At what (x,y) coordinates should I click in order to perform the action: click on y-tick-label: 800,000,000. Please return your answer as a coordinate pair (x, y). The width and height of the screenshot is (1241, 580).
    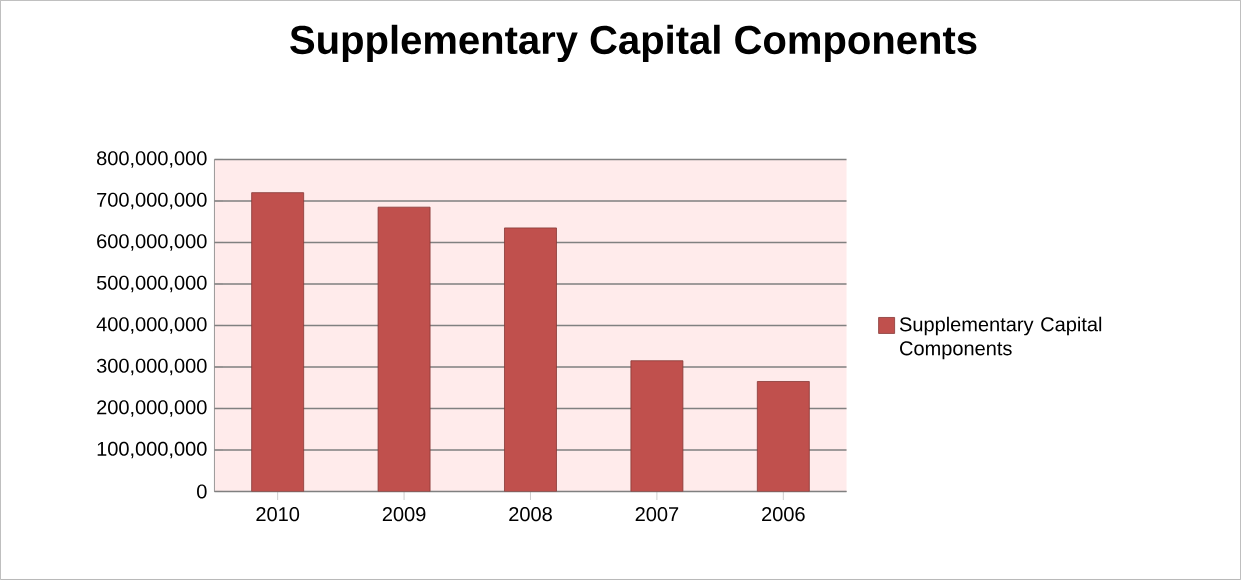
    Looking at the image, I should click on (152, 159).